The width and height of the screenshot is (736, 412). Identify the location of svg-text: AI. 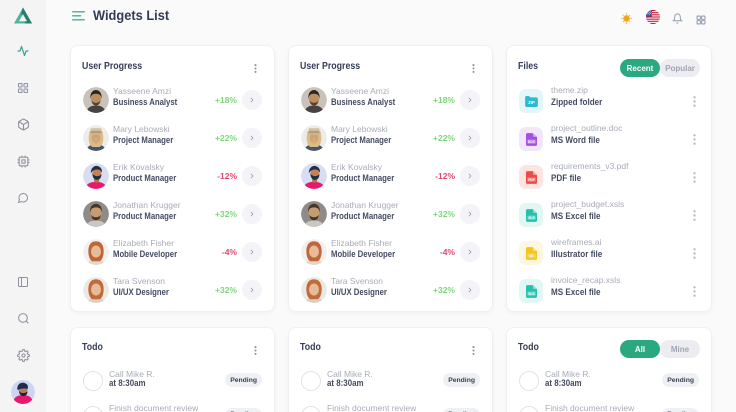
(530, 255).